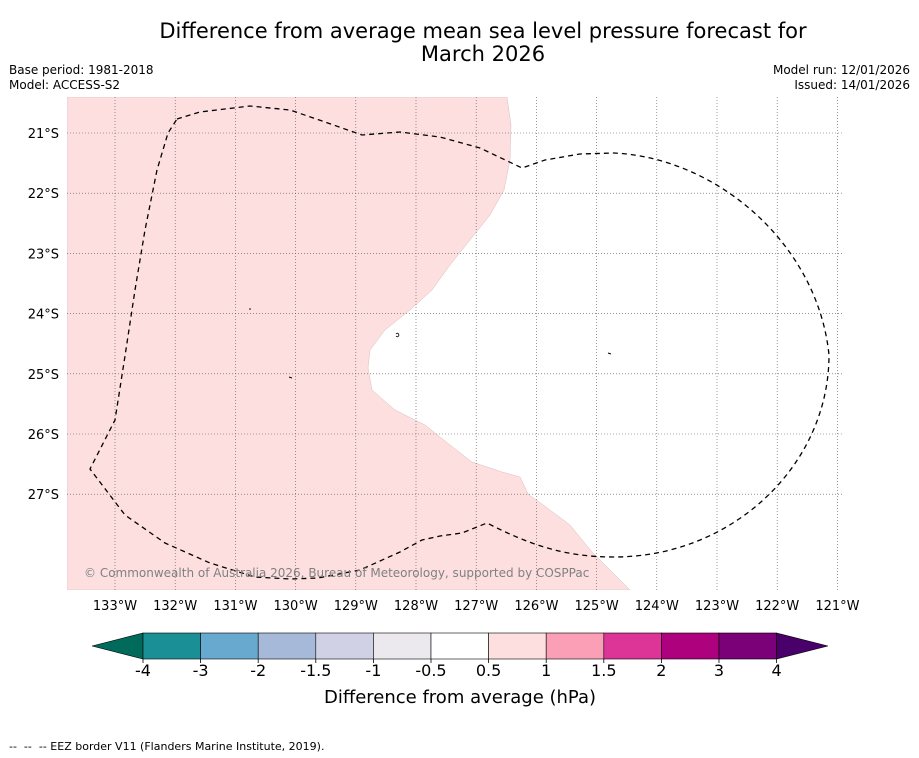 Image resolution: width=919 pixels, height=758 pixels. What do you see at coordinates (43, 375) in the screenshot?
I see `latitude-label: 25°S` at bounding box center [43, 375].